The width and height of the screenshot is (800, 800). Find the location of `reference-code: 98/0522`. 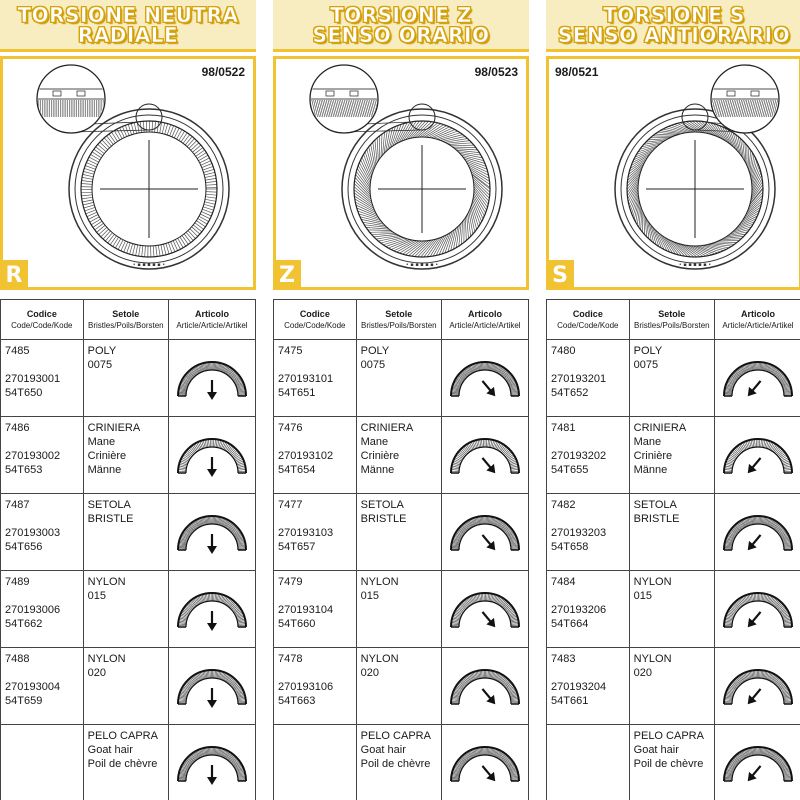

reference-code: 98/0522 is located at coordinates (223, 72).